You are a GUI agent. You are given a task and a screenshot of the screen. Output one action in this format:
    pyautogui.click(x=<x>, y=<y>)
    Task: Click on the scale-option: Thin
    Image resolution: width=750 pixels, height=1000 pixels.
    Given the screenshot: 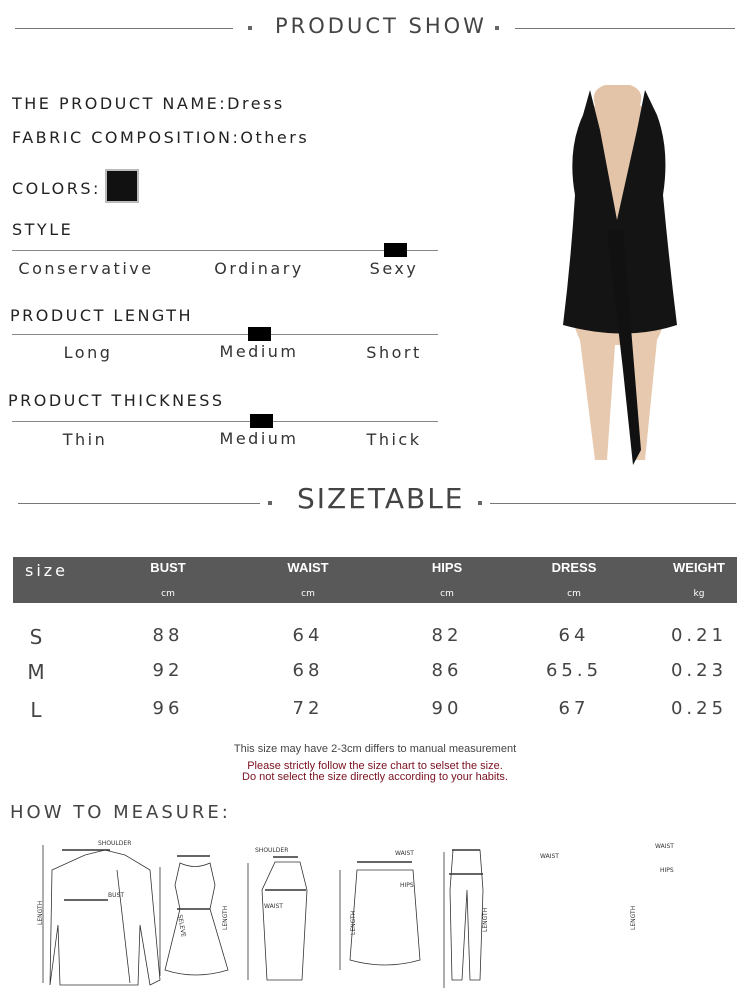 What is the action you would take?
    pyautogui.click(x=85, y=439)
    